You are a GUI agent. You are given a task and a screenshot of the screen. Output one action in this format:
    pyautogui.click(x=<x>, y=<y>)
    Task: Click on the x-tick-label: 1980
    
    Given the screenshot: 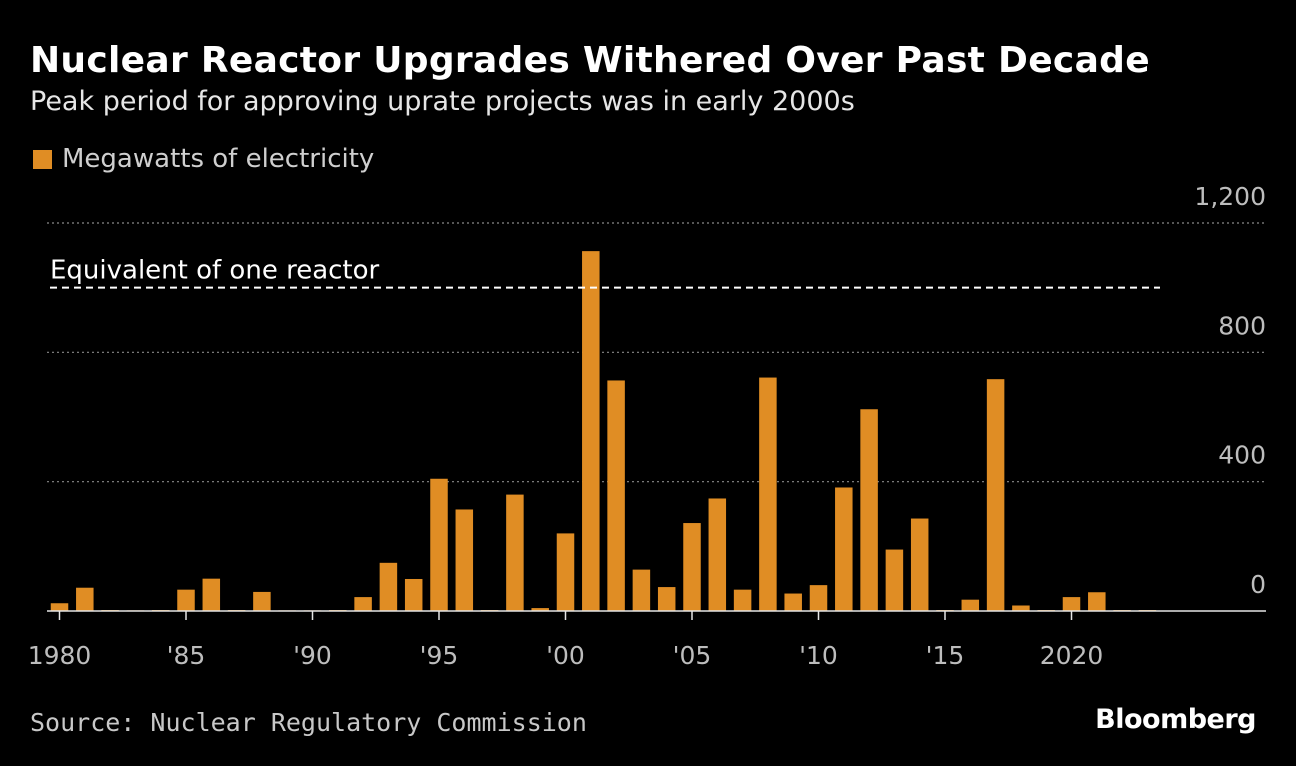 What is the action you would take?
    pyautogui.click(x=60, y=655)
    